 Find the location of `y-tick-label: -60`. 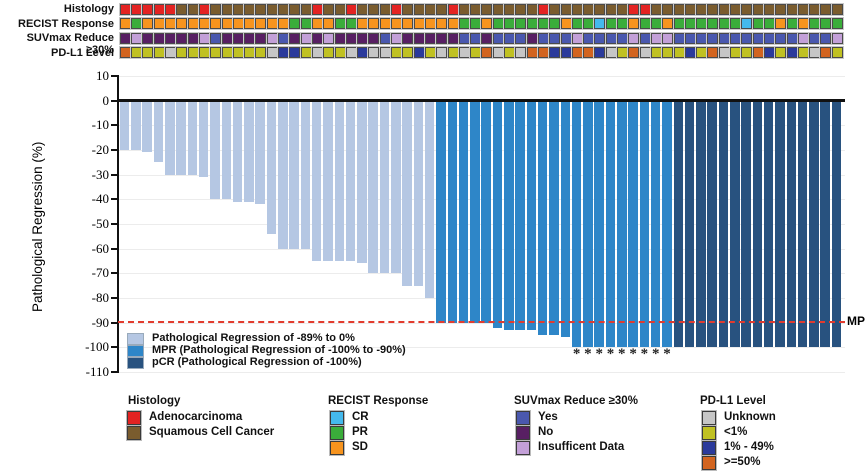

y-tick-label: -60 is located at coordinates (100, 248).